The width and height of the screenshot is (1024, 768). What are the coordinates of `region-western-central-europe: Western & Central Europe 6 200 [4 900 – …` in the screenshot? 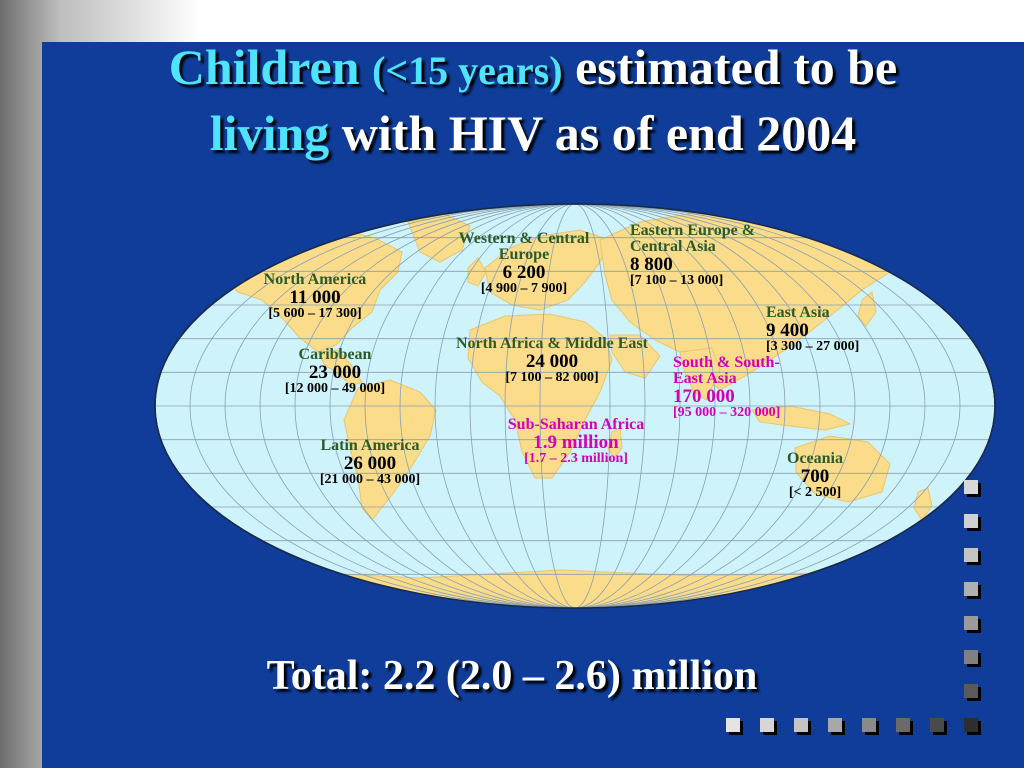 It's located at (524, 263).